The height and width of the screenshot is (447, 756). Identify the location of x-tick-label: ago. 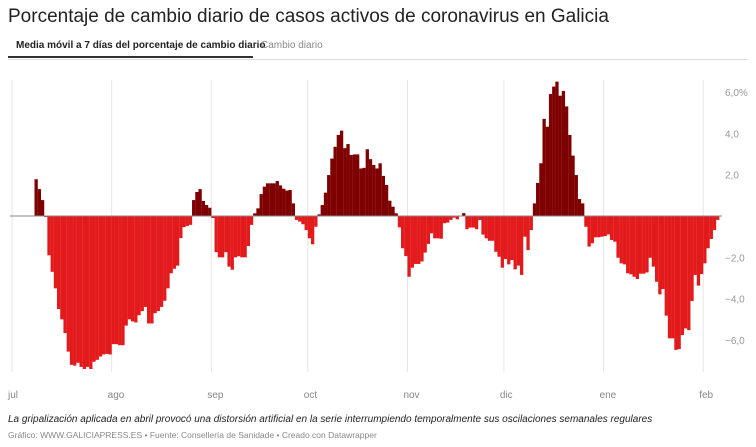
(116, 395).